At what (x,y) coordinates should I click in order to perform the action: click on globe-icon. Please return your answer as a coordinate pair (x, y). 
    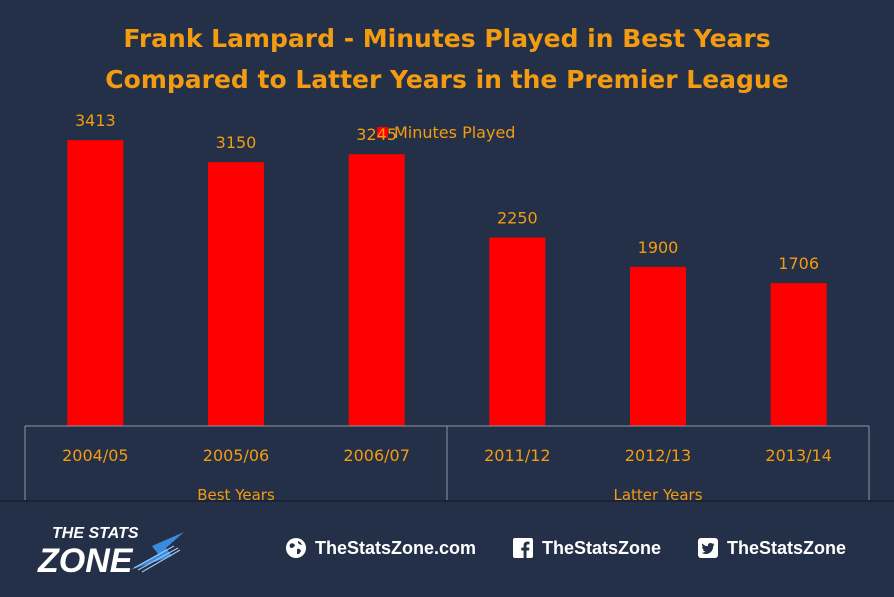
    Looking at the image, I should click on (296, 548).